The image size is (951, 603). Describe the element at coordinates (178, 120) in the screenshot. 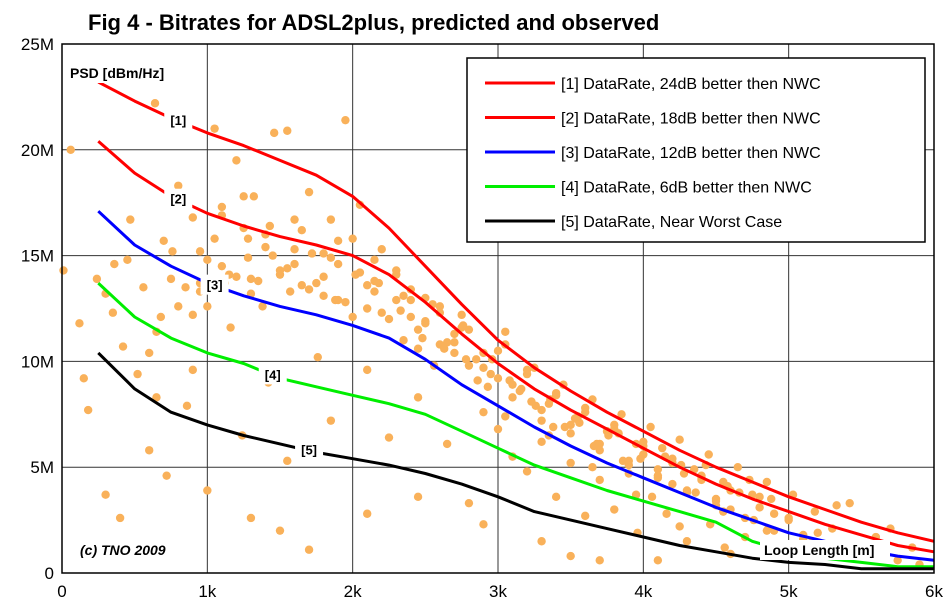

I see `series-label-1: [1]` at that location.